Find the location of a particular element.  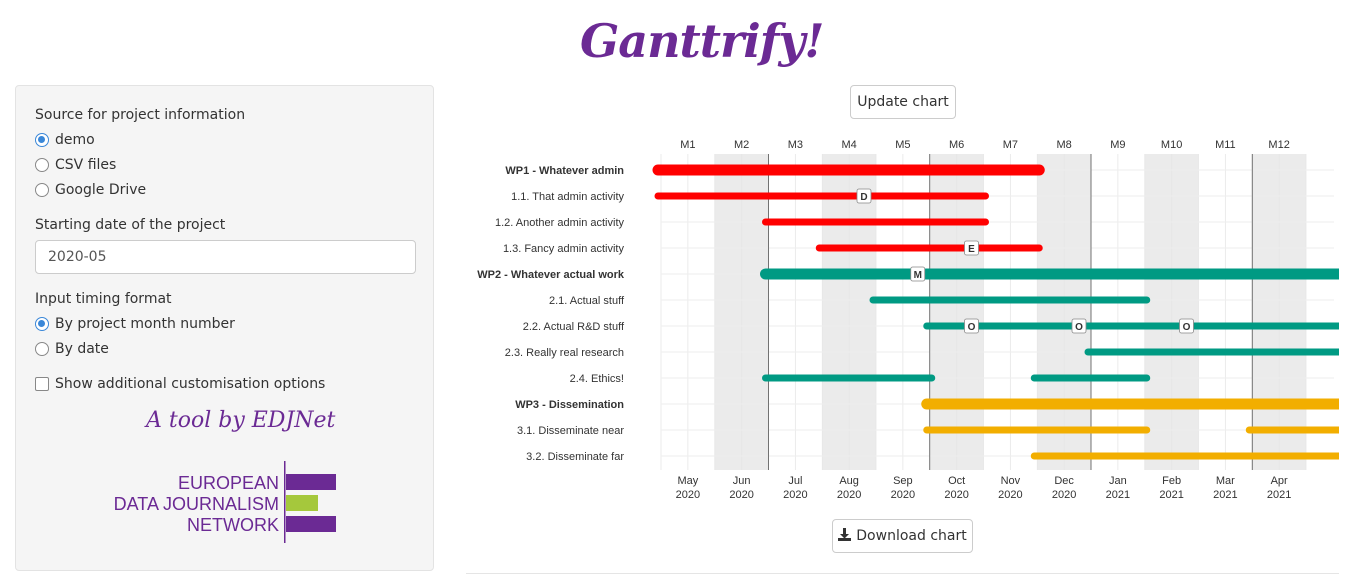

timing-label: Input timing format is located at coordinates (103, 299).